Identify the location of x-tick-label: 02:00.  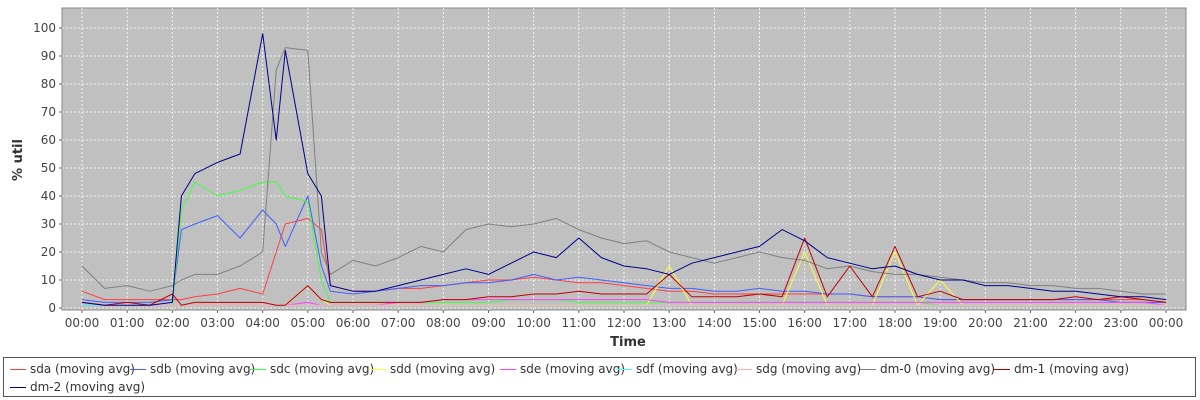
(172, 323).